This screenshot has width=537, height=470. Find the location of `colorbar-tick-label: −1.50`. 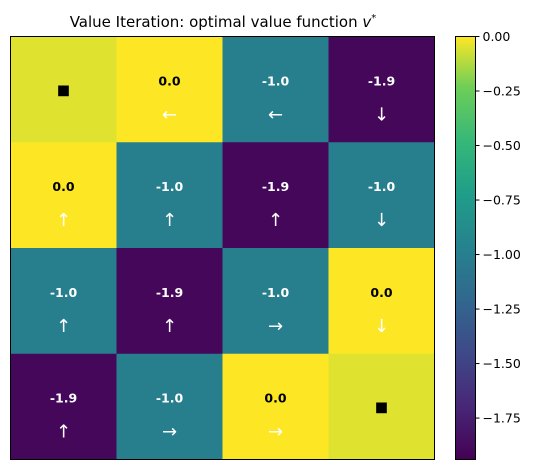

colorbar-tick-label: −1.50 is located at coordinates (502, 363).